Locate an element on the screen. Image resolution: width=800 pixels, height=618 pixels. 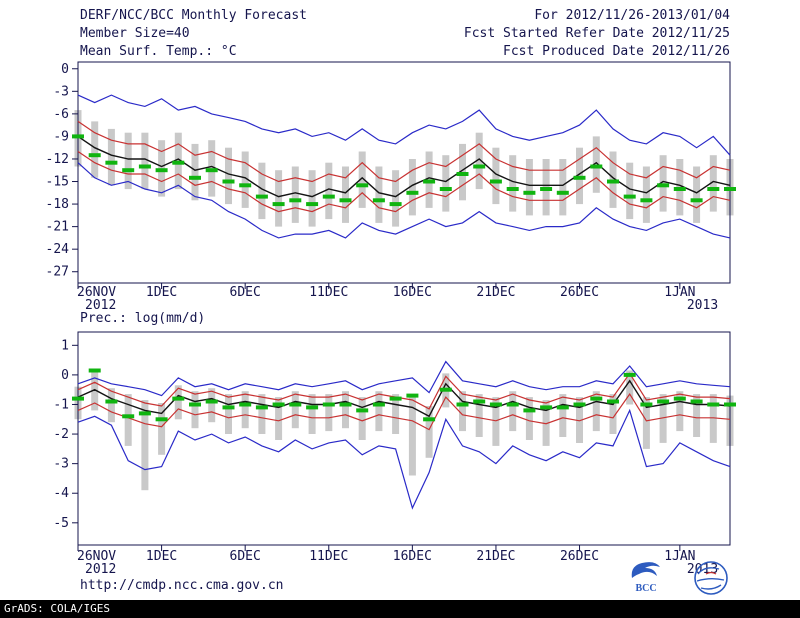
y-tick-label: -15 is located at coordinates (57, 182).